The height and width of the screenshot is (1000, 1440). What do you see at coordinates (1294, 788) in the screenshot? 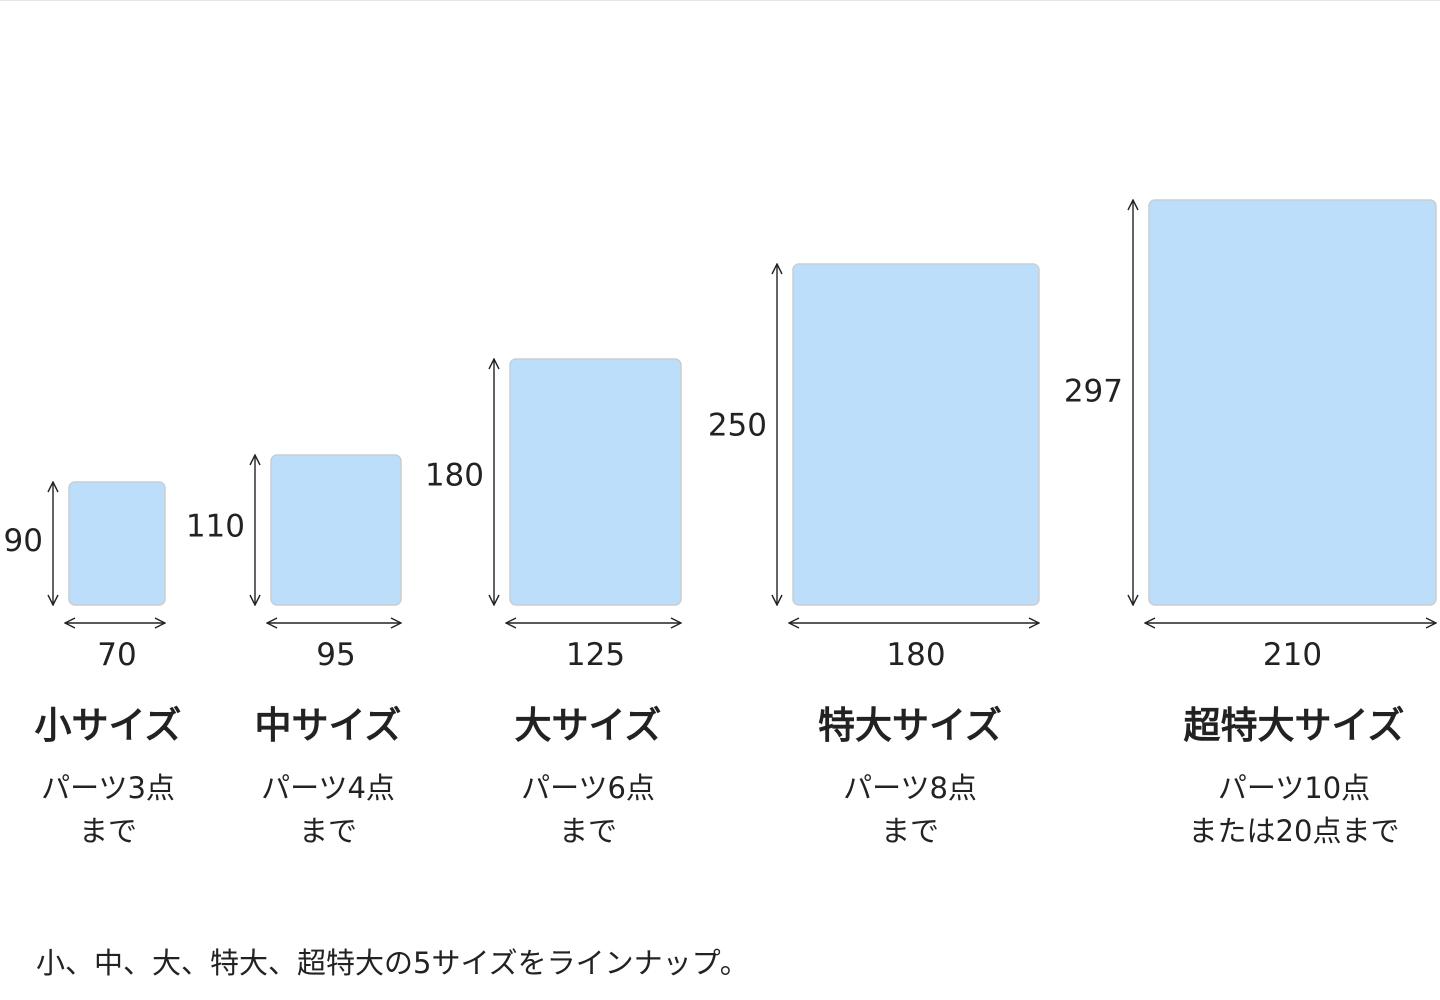
I see `size-desc-line1: パーツ10点` at bounding box center [1294, 788].